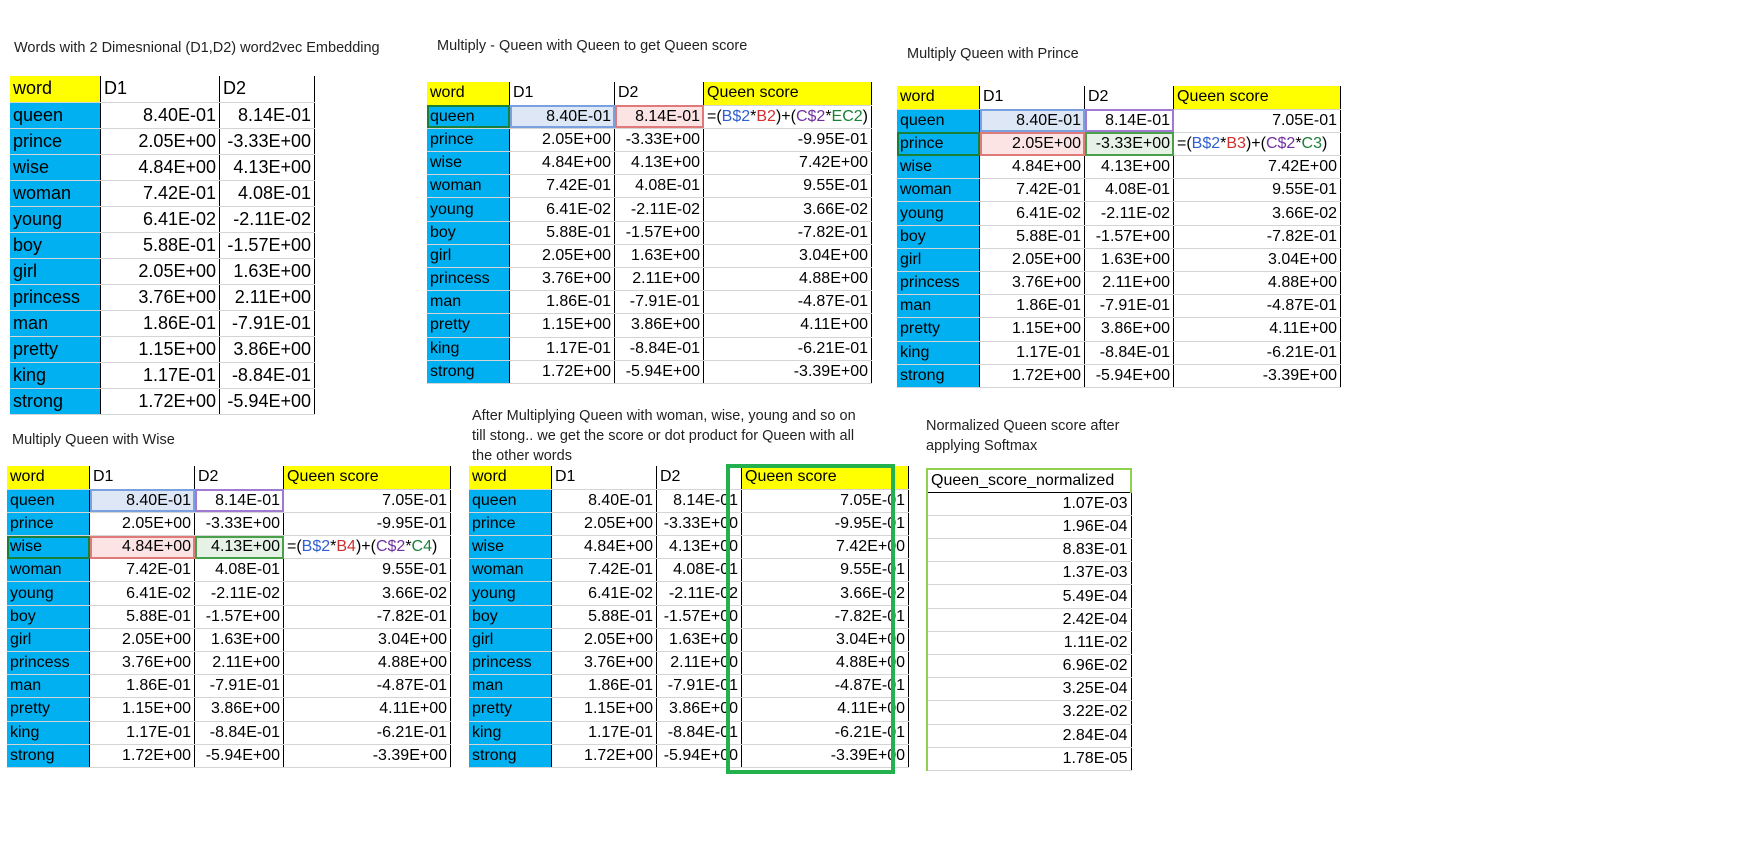 This screenshot has height=867, width=1752. What do you see at coordinates (699, 617) in the screenshot?
I see `d2-cell: -1.57E+00` at bounding box center [699, 617].